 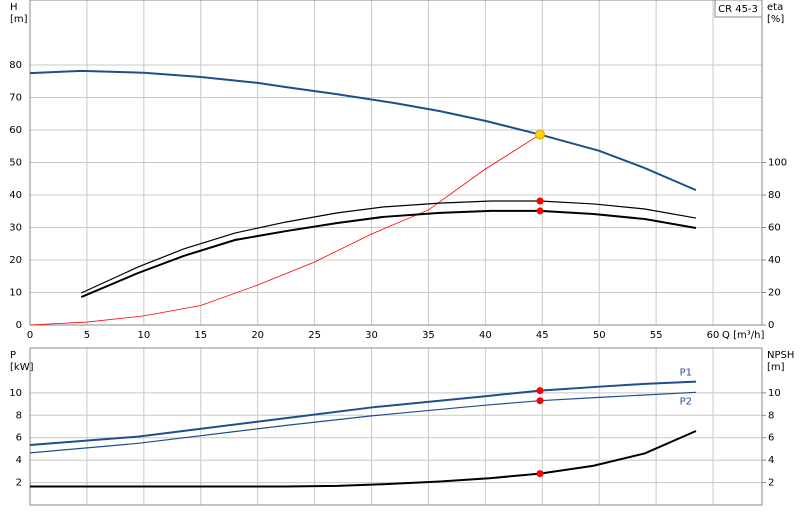 I want to click on y-tick-label: 0, so click(x=19, y=325).